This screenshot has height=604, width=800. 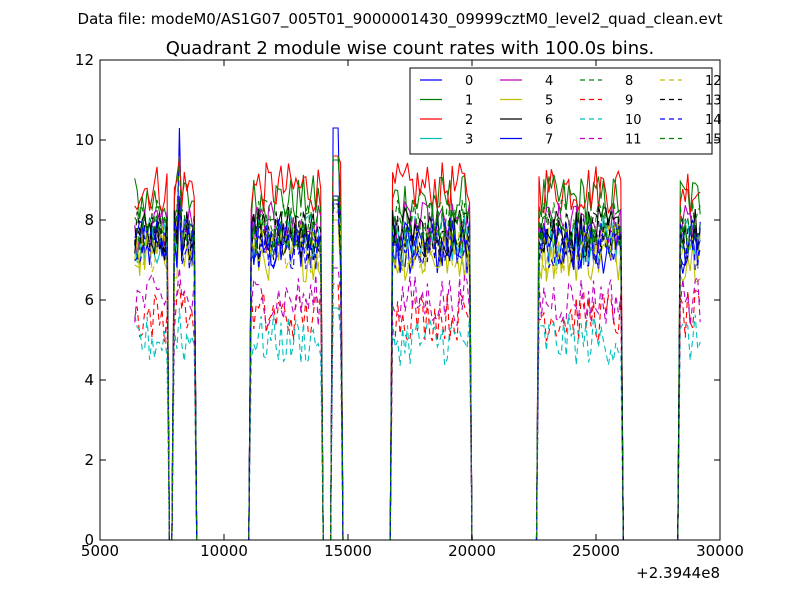 I want to click on legend-label-8: 8, so click(x=629, y=81).